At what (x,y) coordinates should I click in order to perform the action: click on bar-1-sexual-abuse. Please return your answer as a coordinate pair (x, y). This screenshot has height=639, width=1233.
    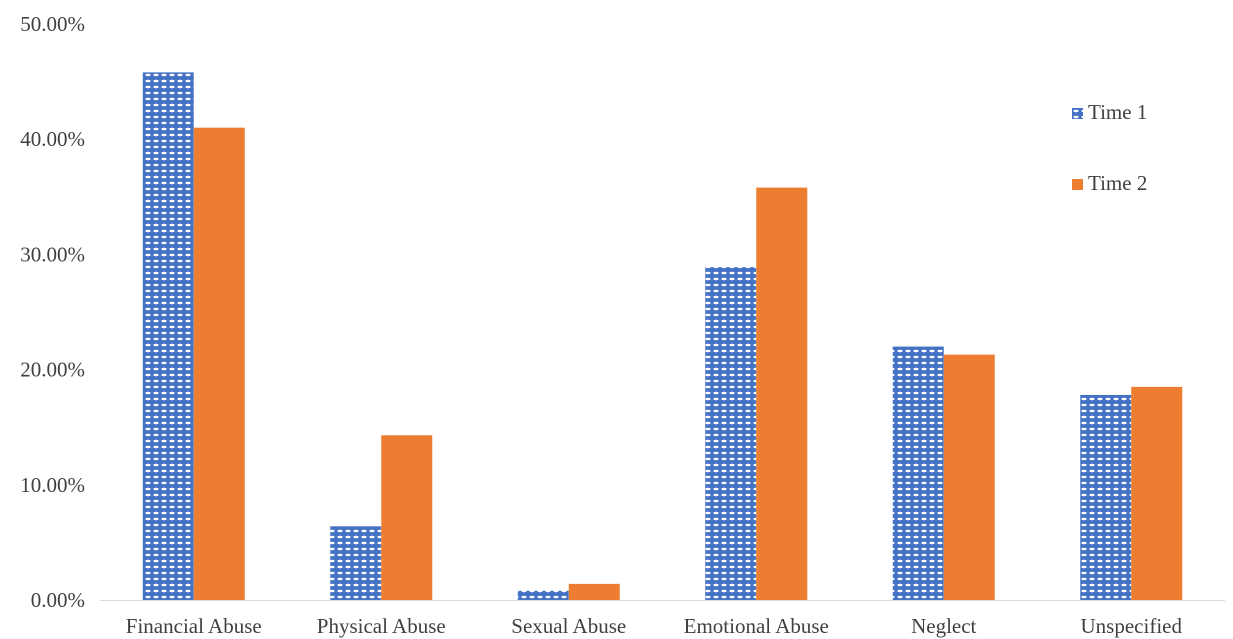
    Looking at the image, I should click on (543, 595).